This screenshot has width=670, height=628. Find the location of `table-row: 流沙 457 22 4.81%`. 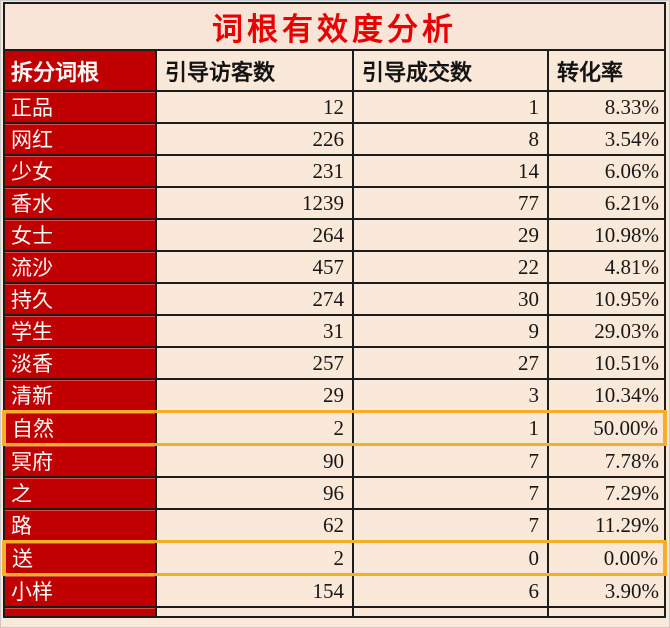

table-row: 流沙 457 22 4.81% is located at coordinates (334, 267).